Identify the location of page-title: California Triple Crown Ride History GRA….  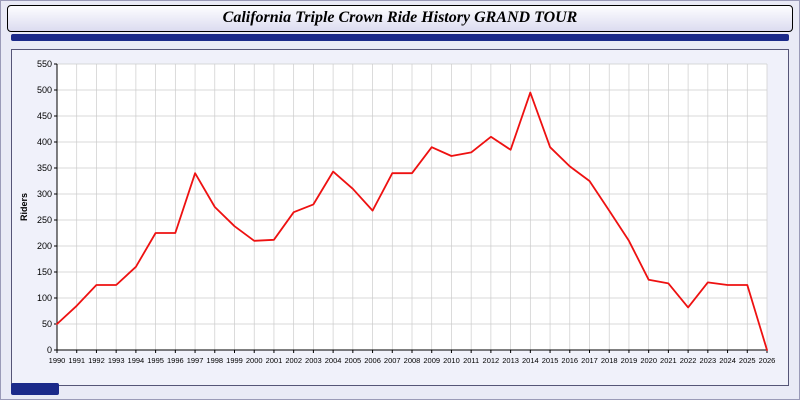
(400, 18).